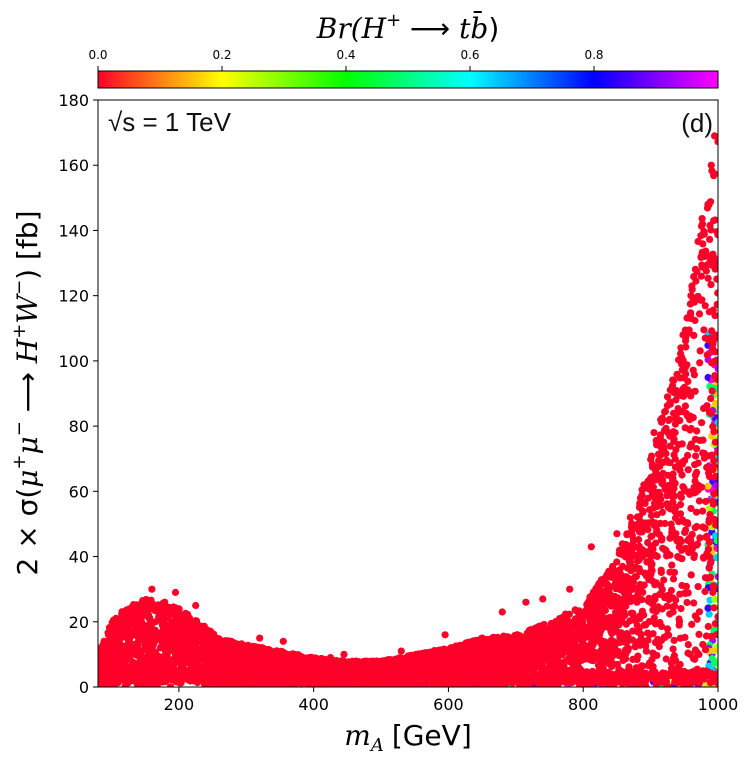  Describe the element at coordinates (465, 28) in the screenshot. I see `colorbar-title-t: t` at that location.